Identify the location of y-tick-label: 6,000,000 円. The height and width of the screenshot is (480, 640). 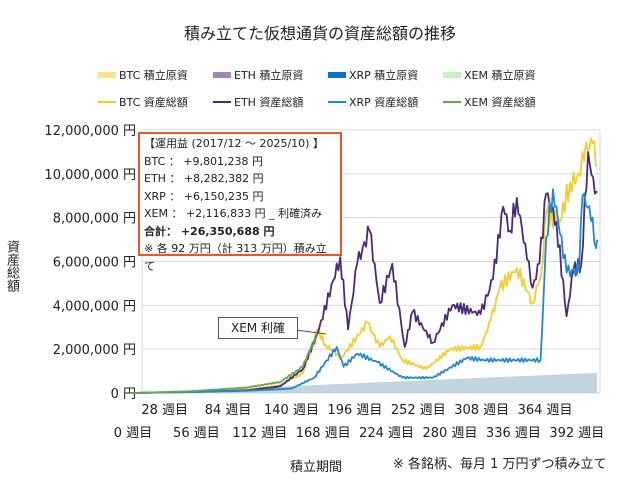
(94, 263).